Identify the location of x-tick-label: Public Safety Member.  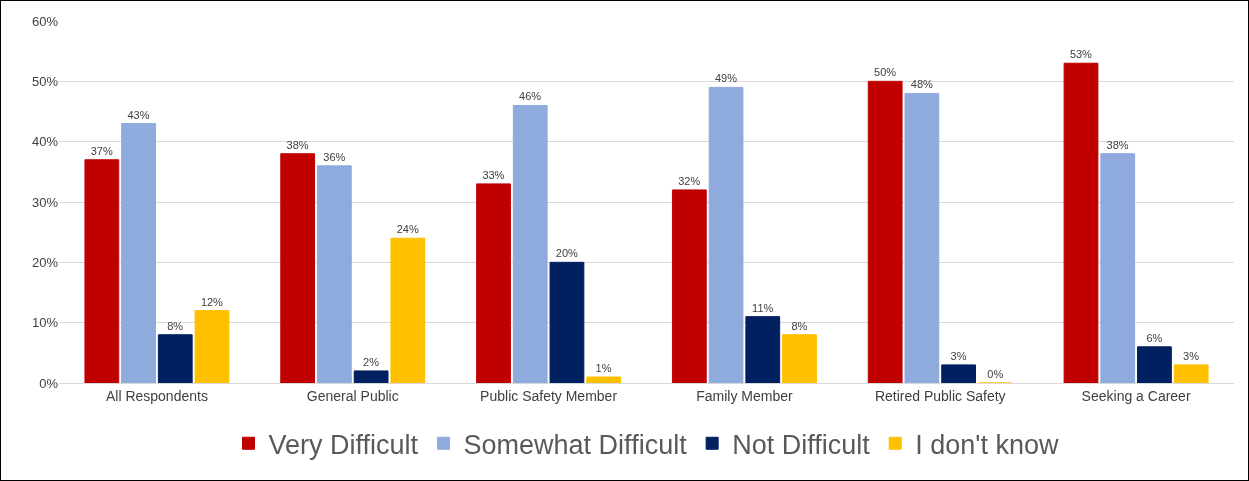
(549, 395).